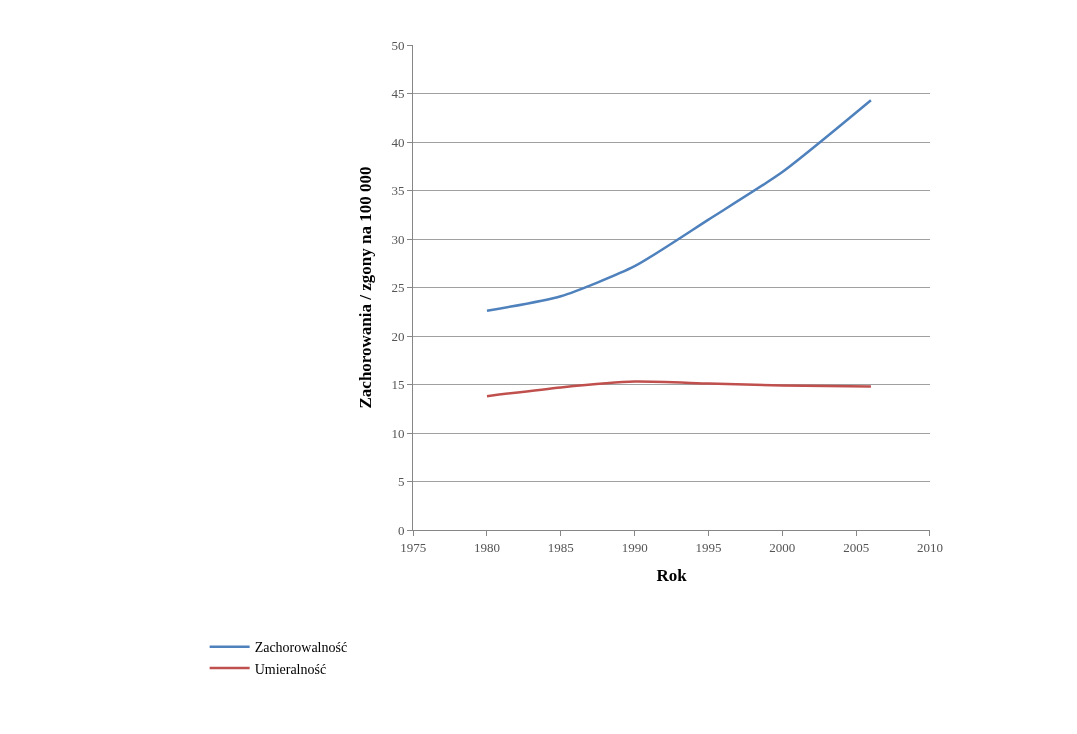 This screenshot has width=1077, height=734. Describe the element at coordinates (672, 575) in the screenshot. I see `x-axis-title: Rok` at that location.